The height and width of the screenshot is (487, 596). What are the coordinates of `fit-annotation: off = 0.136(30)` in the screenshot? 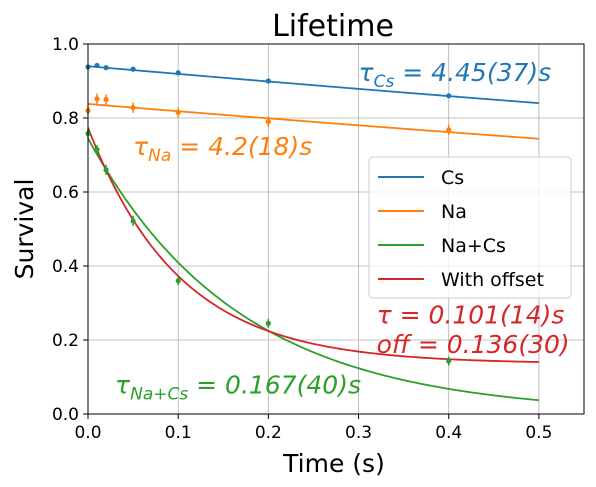 It's located at (473, 344).